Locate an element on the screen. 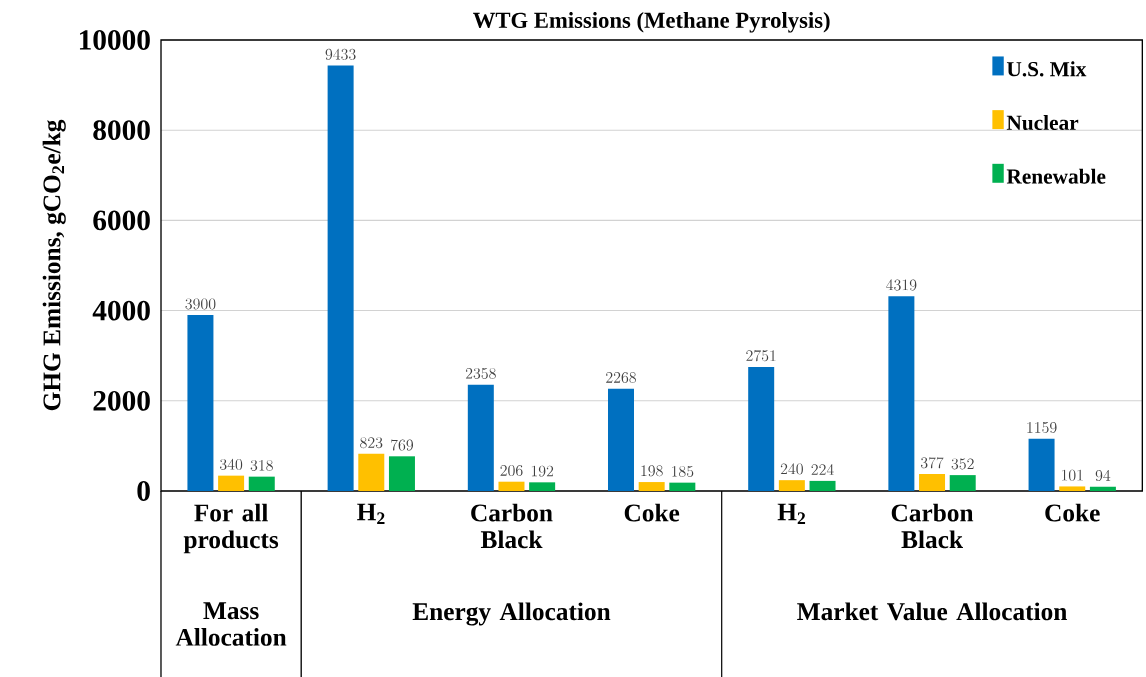  data-label: 101 is located at coordinates (1072, 475).